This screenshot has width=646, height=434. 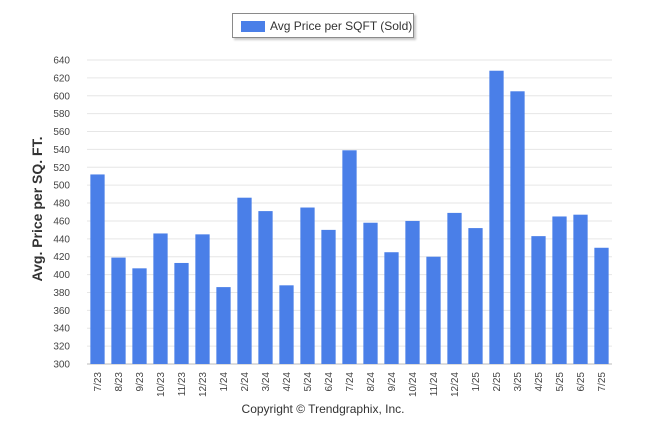 I want to click on y-tick-label: 620, so click(x=61, y=78).